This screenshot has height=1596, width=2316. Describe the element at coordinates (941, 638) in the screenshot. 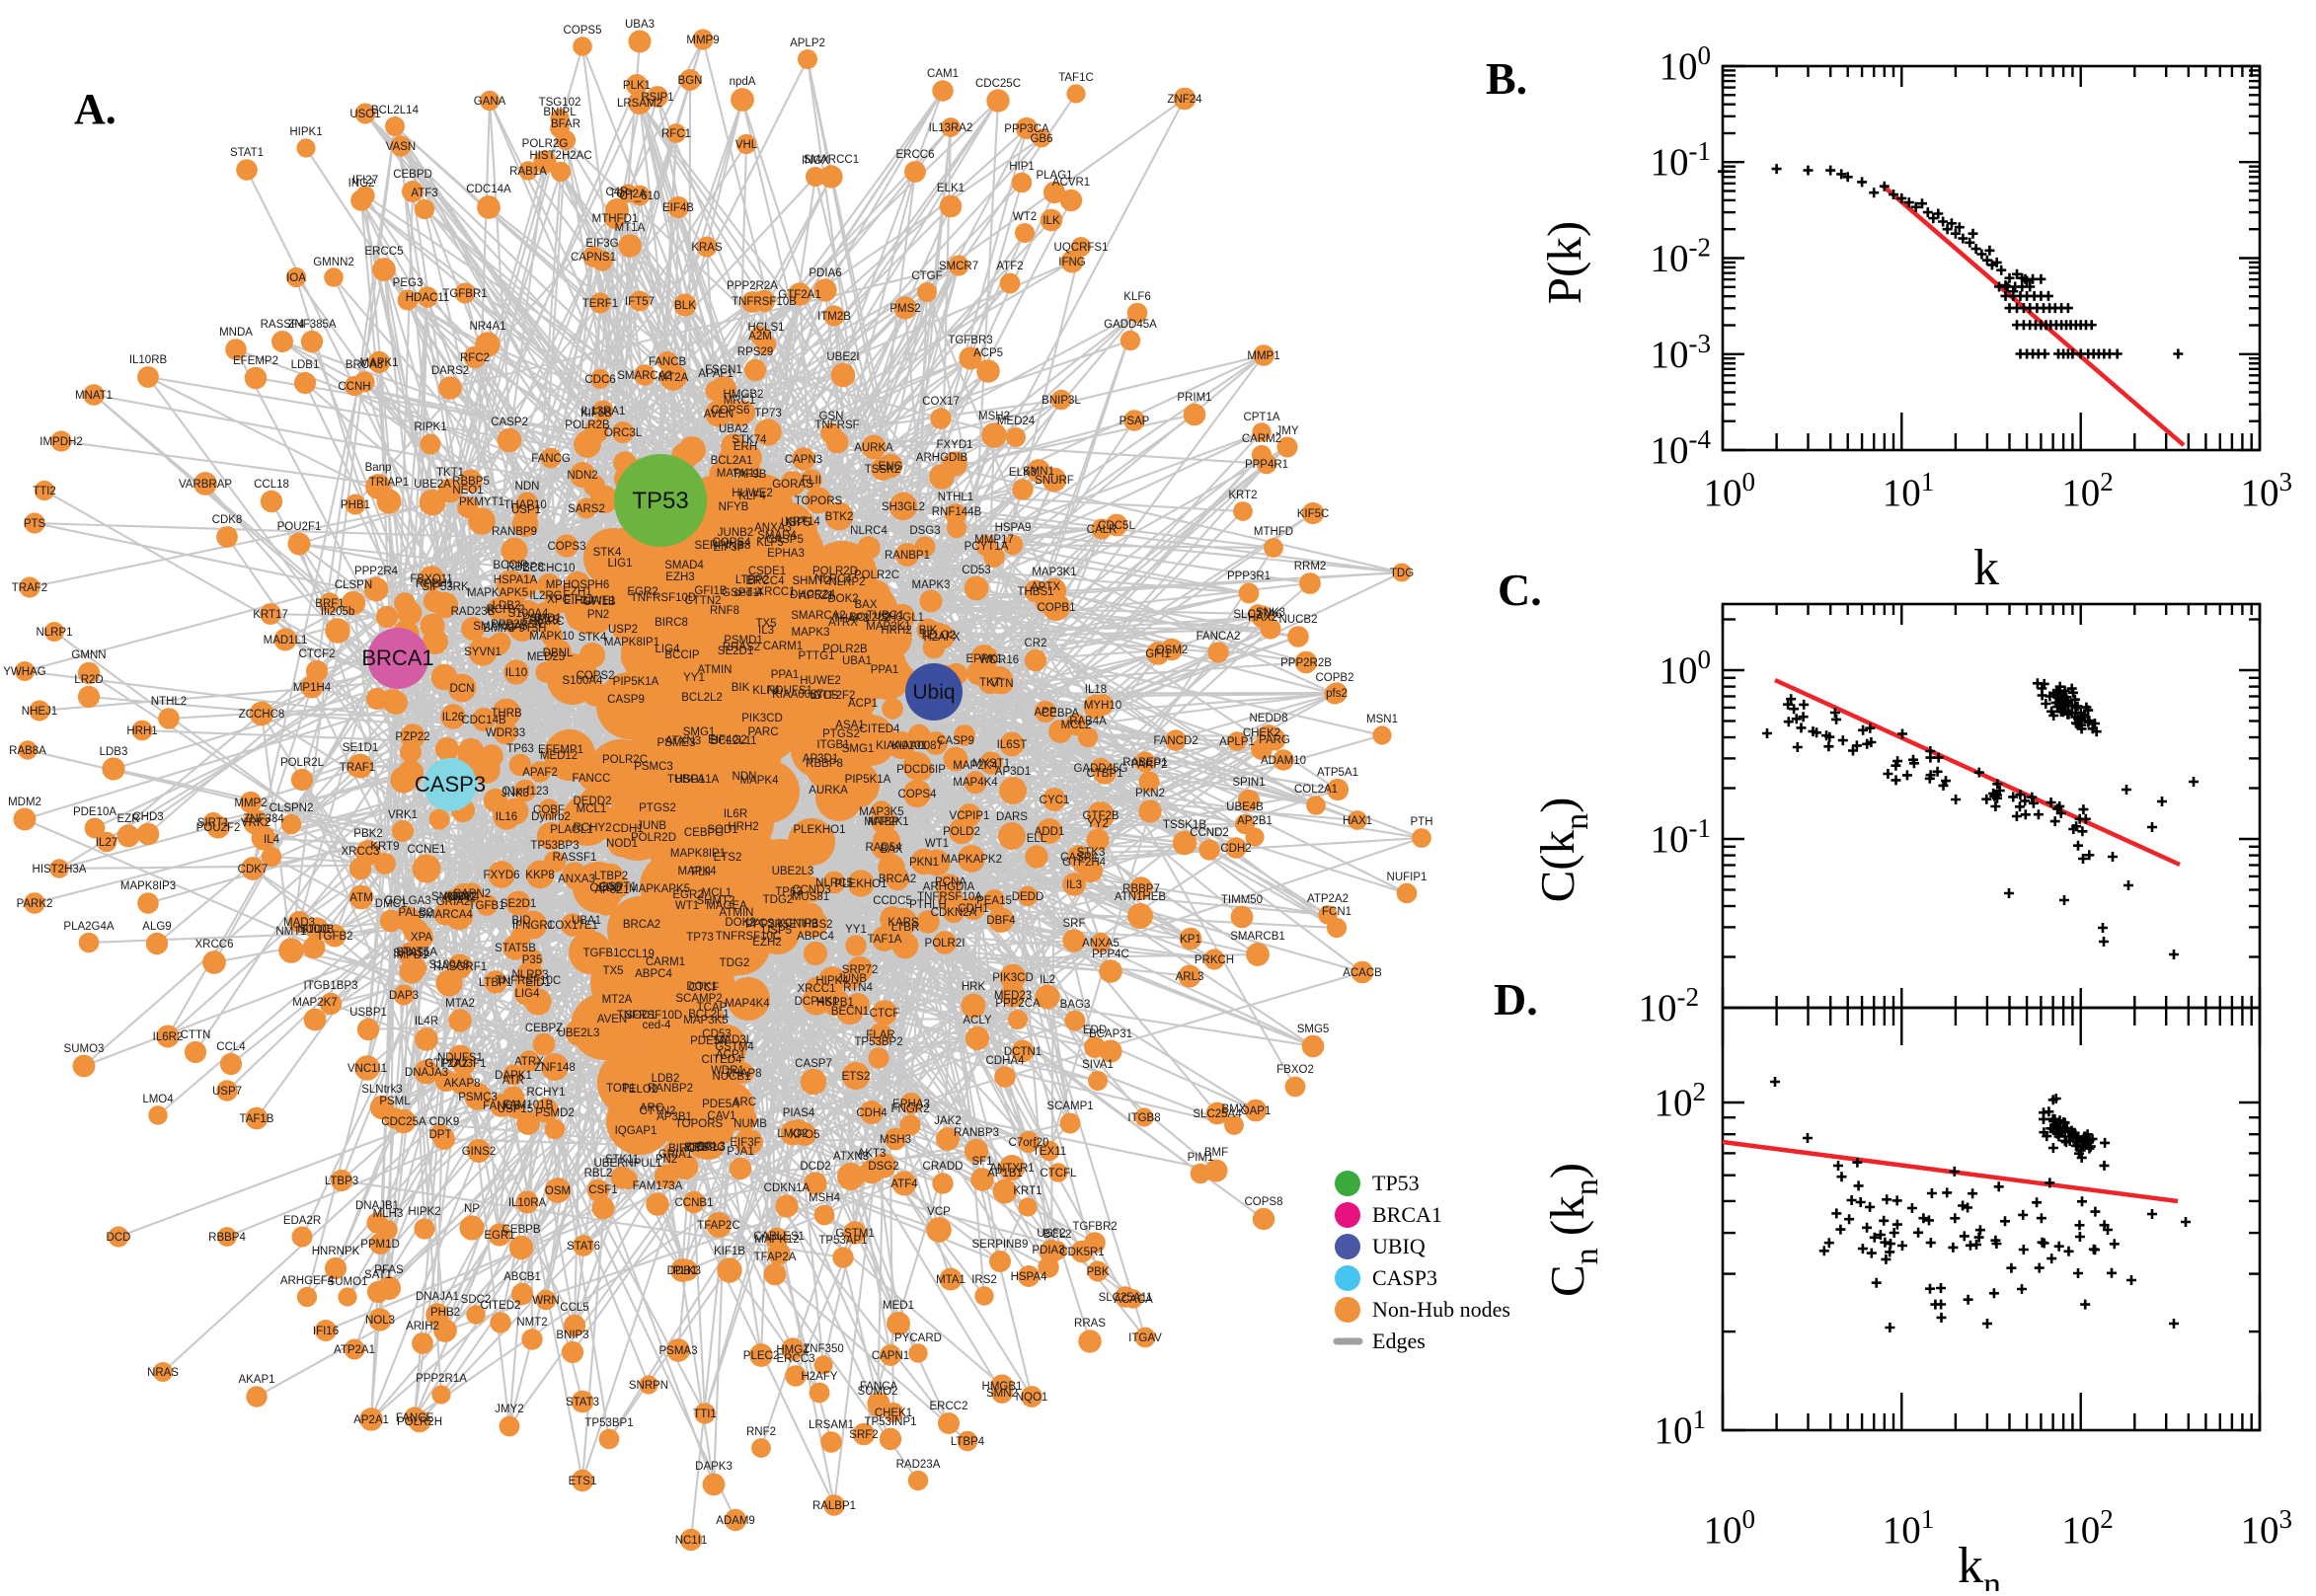

I see `svg-text: H2AFX` at that location.